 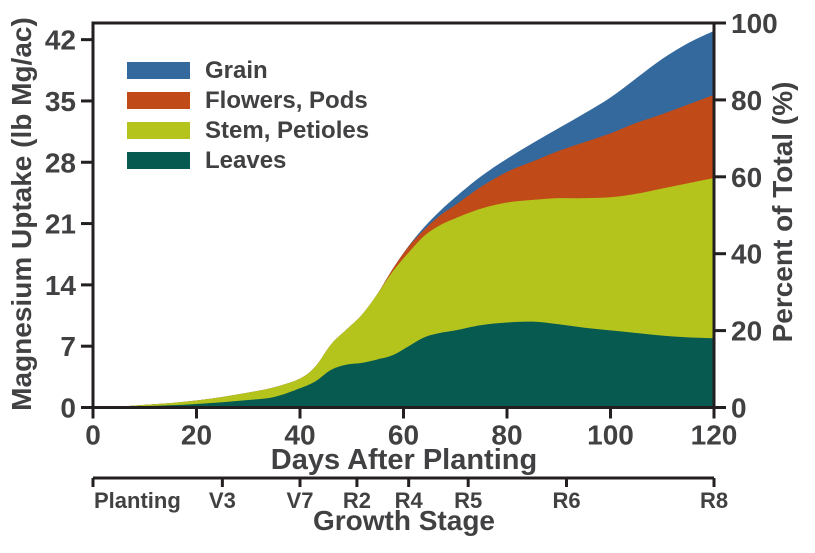 I want to click on y-right-ticks: 0 20 40 60 80 100, so click(x=746, y=216).